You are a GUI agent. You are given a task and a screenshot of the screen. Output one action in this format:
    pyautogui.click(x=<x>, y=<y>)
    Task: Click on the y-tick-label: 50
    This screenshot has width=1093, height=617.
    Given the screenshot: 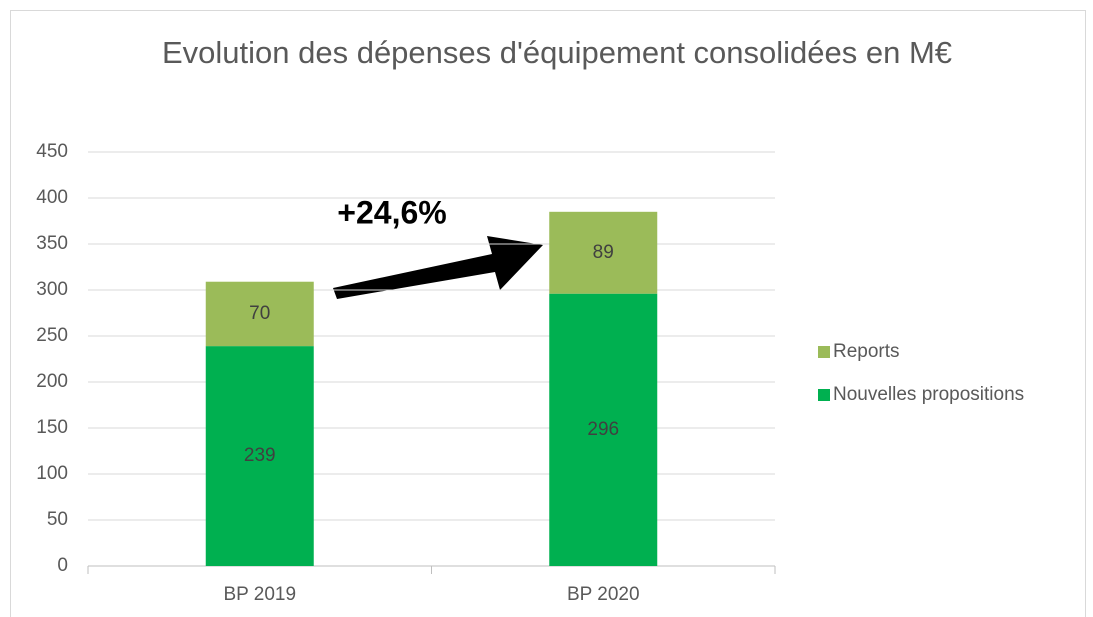 What is the action you would take?
    pyautogui.click(x=57, y=519)
    